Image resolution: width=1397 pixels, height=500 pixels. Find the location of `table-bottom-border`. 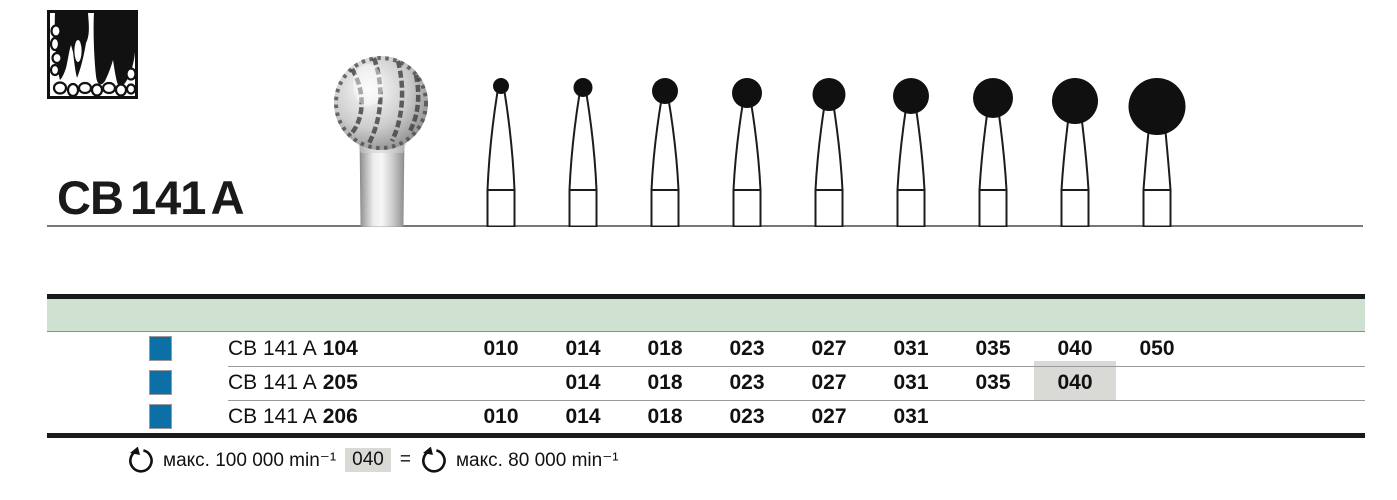

table-bottom-border is located at coordinates (706, 435).